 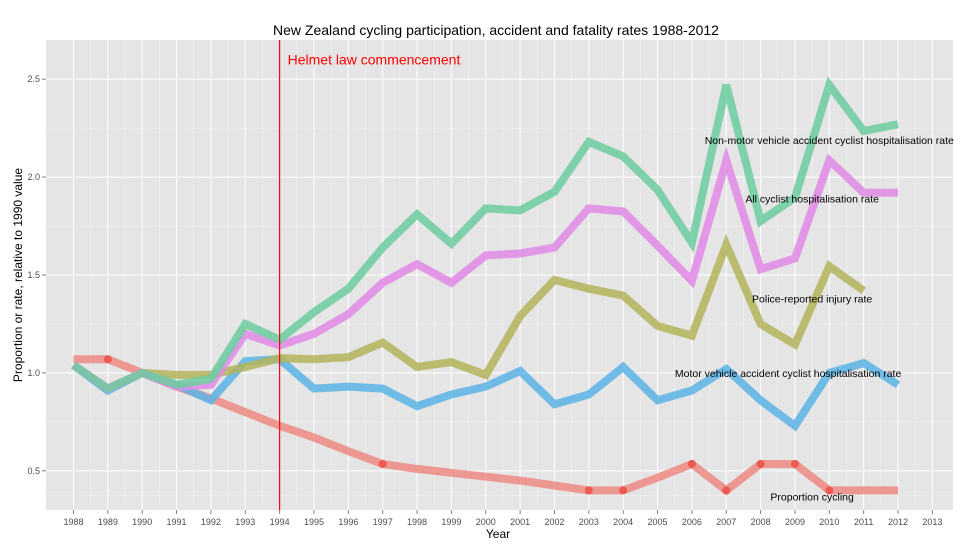 What do you see at coordinates (211, 522) in the screenshot?
I see `x-tick-label: 1992` at bounding box center [211, 522].